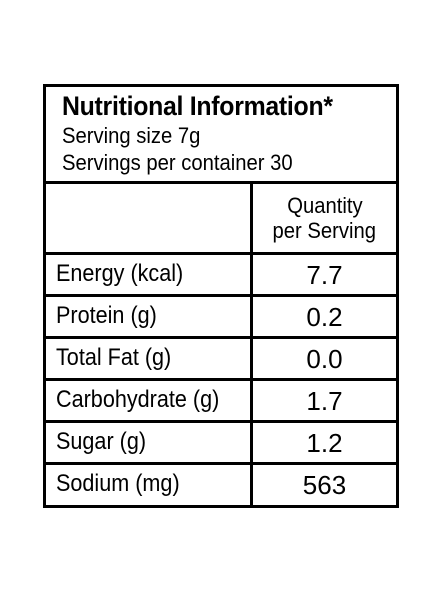  I want to click on table-row: Energy (kcal) 7.7, so click(221, 273).